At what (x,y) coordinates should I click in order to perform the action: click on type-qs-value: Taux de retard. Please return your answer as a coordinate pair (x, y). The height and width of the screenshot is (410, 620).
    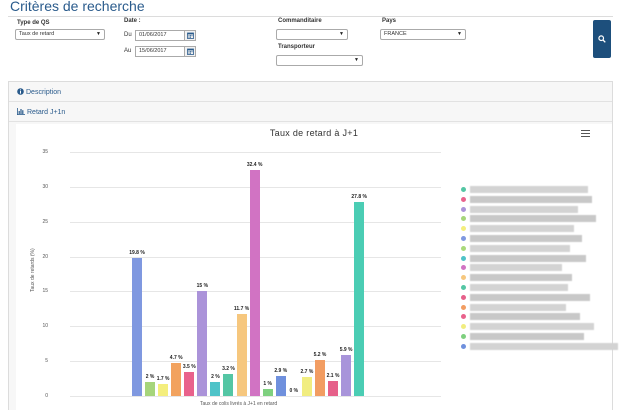
    Looking at the image, I should click on (37, 34).